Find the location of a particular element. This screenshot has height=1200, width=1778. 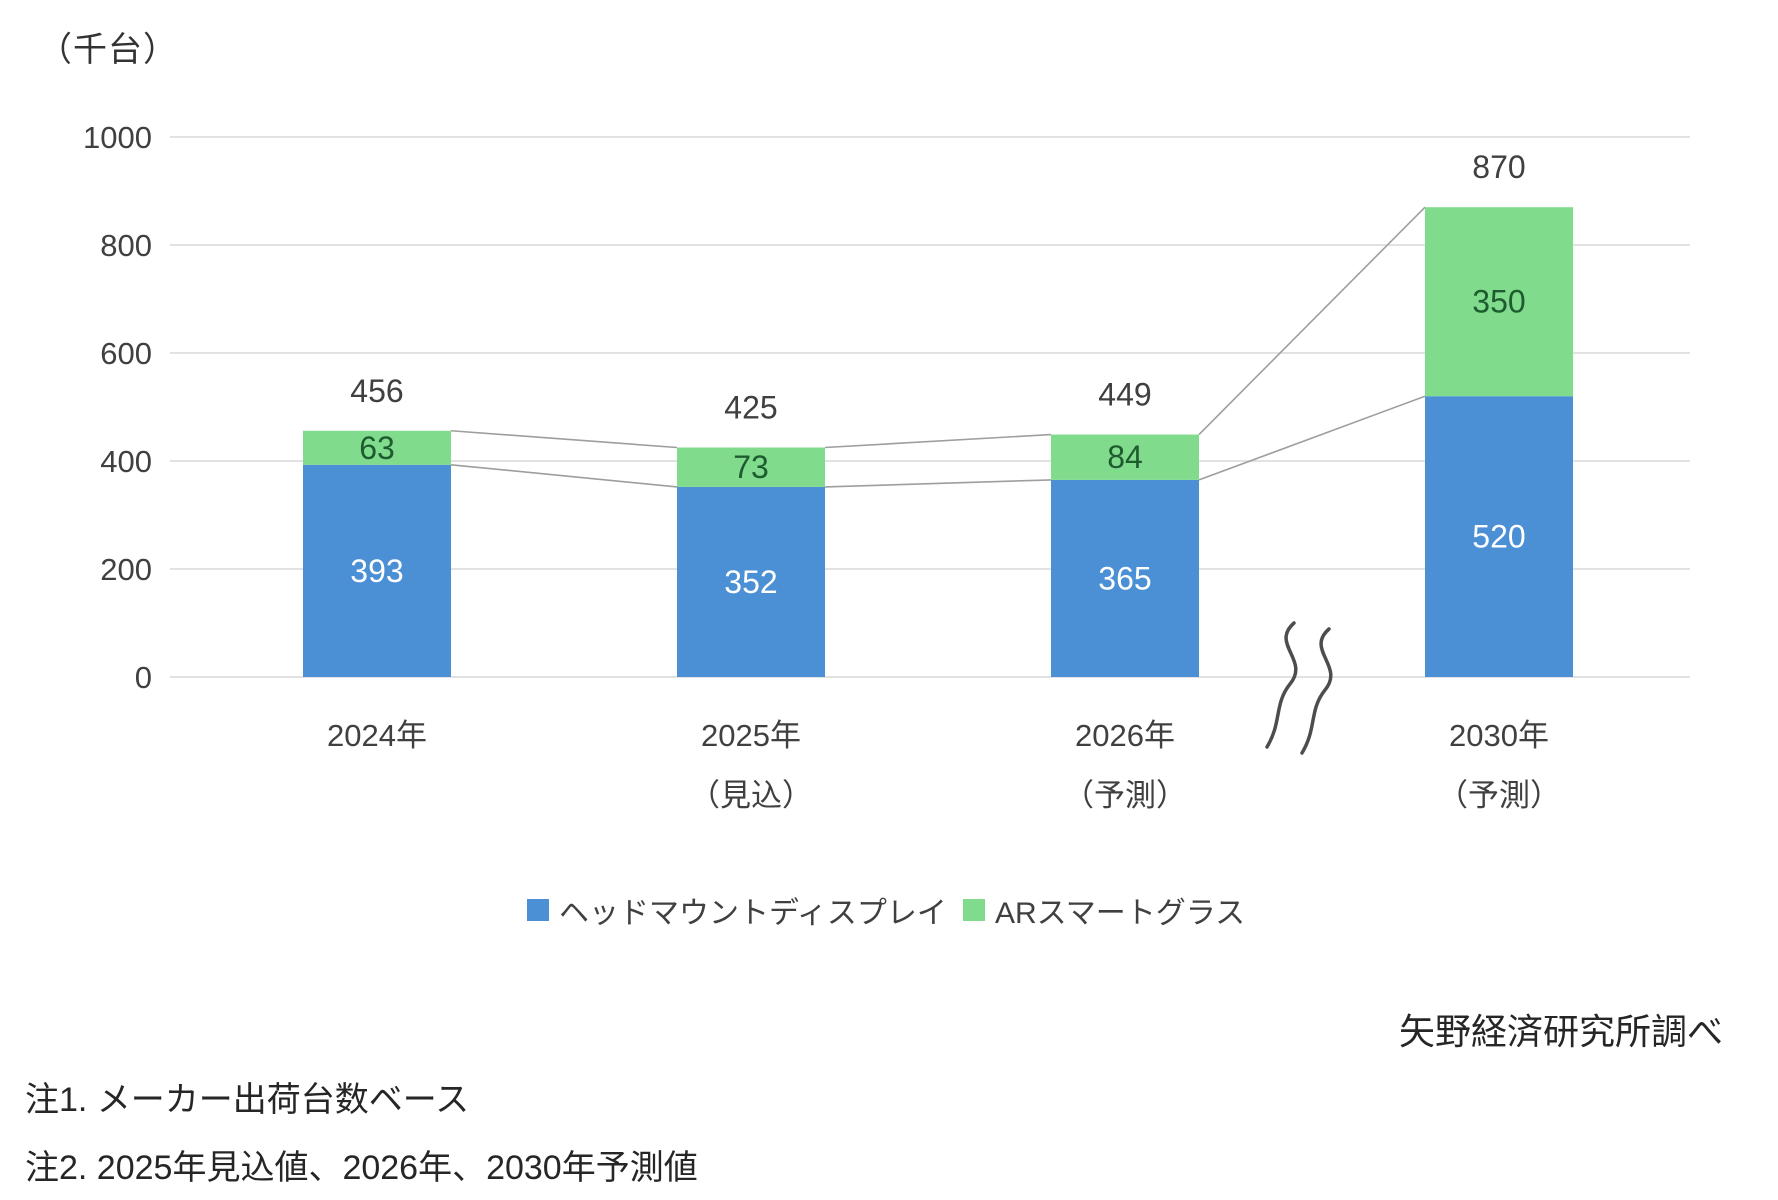

y-tick-label: 800 is located at coordinates (126, 245).